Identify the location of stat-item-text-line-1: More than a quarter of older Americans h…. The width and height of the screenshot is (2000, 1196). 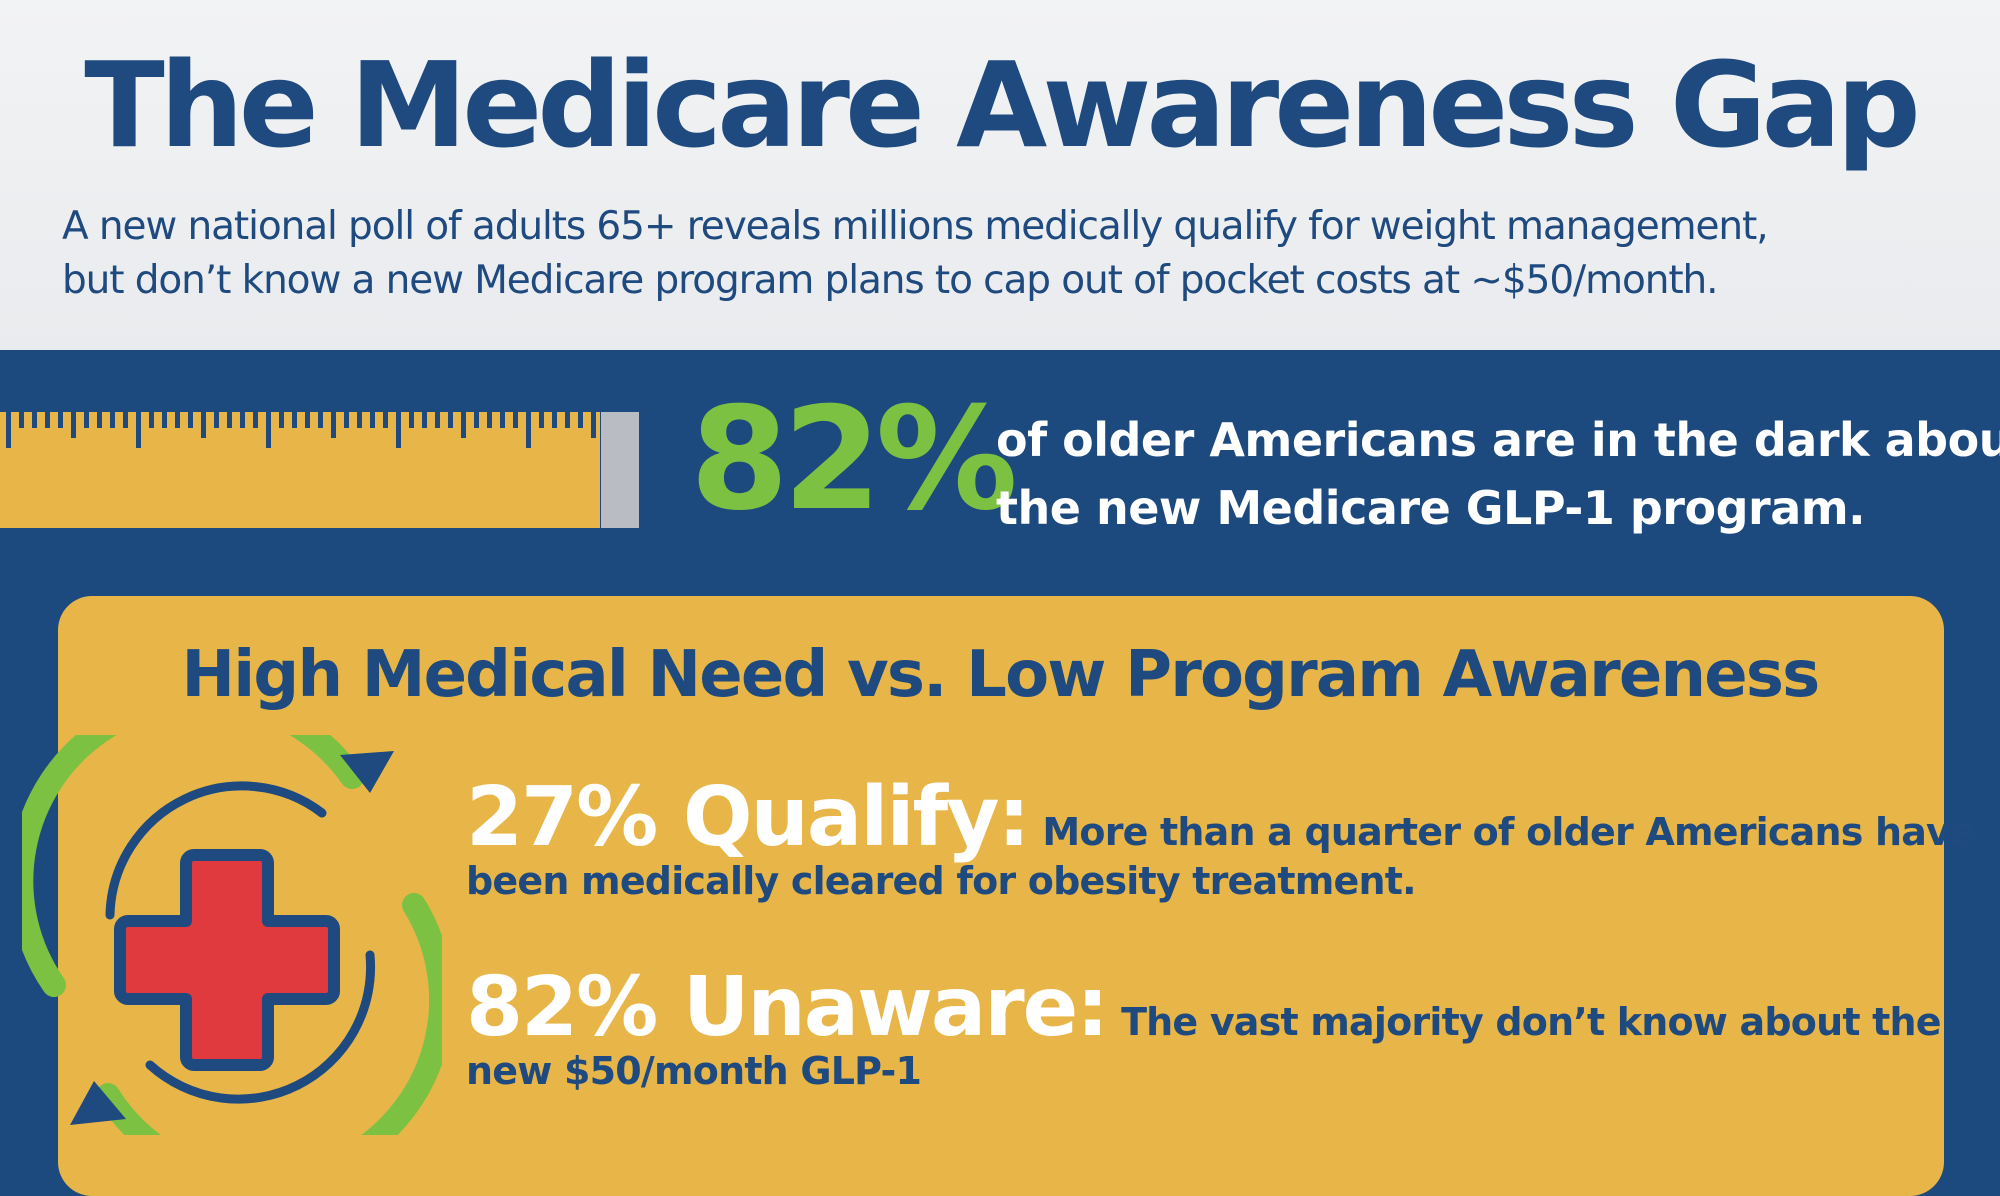
(1508, 832).